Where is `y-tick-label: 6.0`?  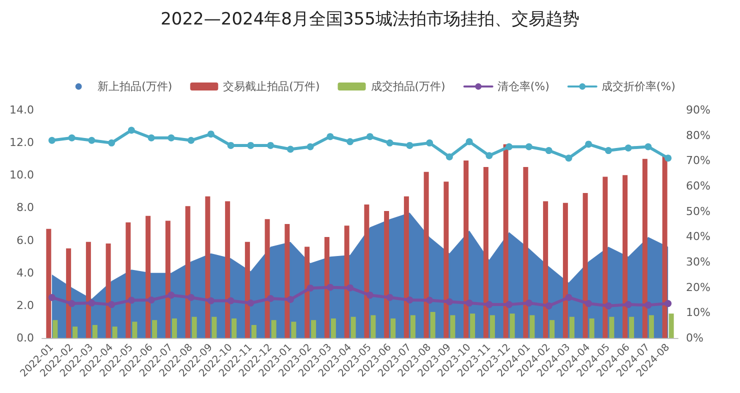
y-tick-label: 6.0 is located at coordinates (25, 240).